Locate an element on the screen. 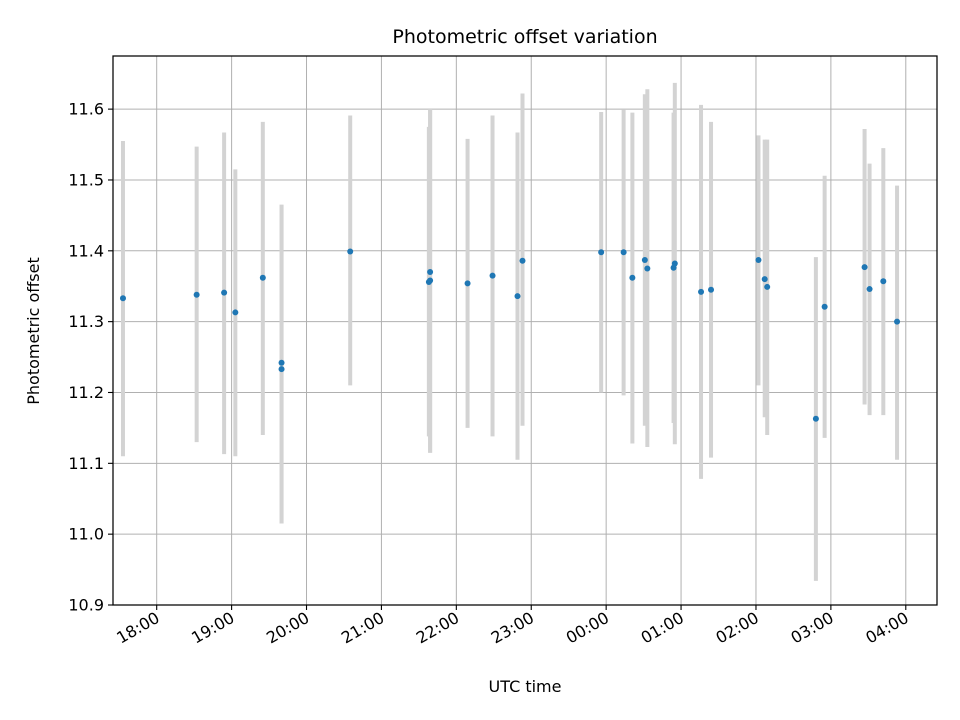  y-tick-label: 10.9 is located at coordinates (86, 605).